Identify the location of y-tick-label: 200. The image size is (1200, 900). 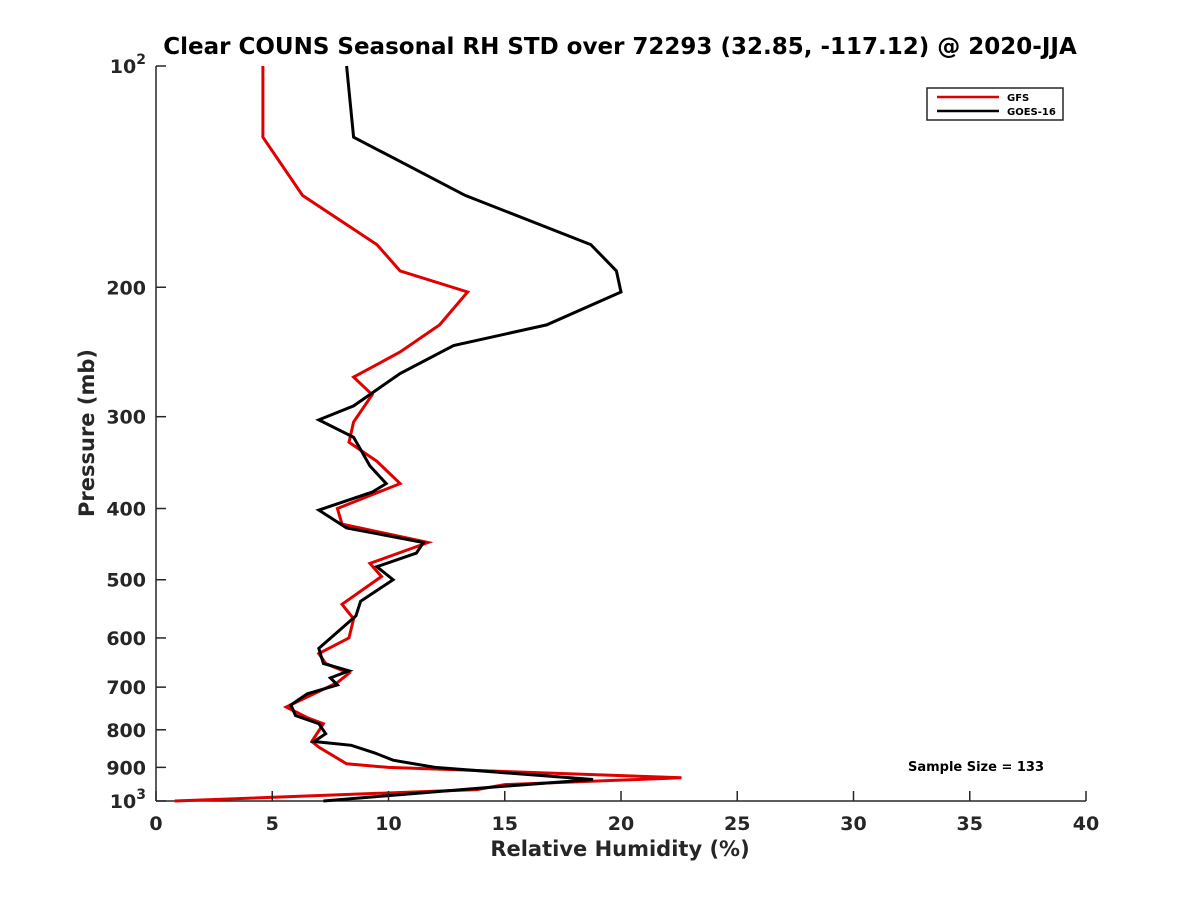
(126, 288).